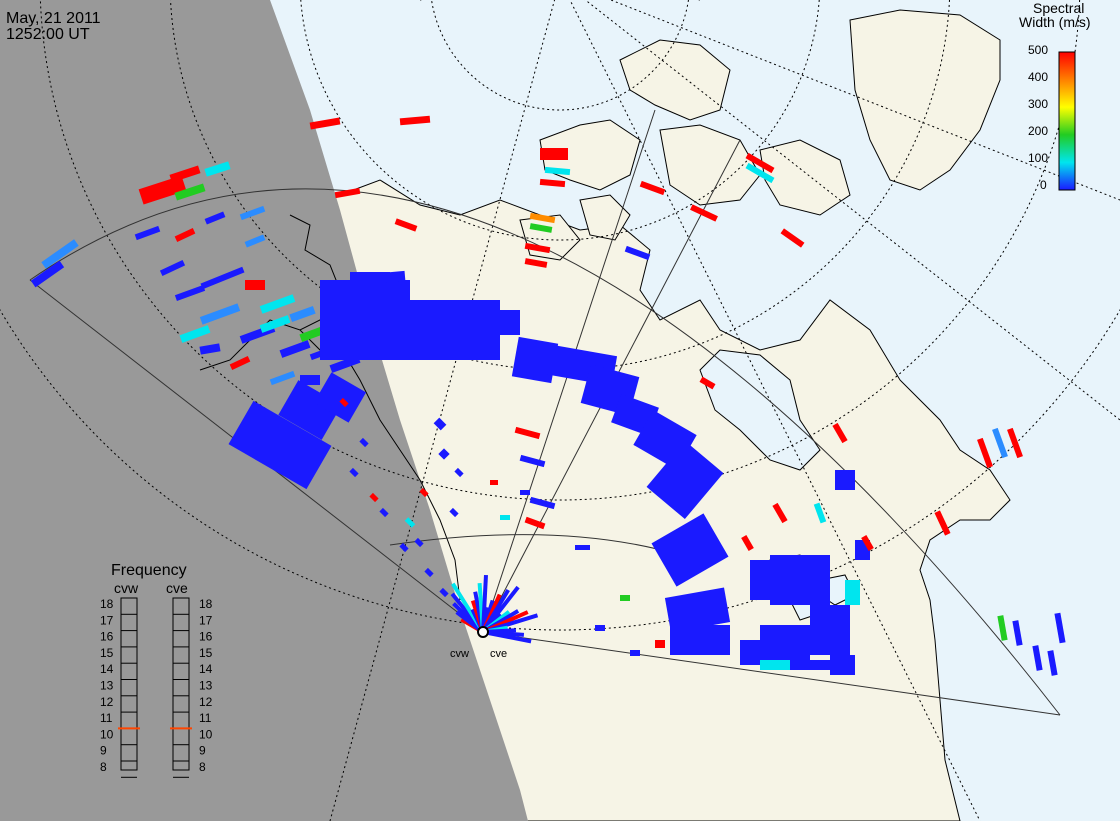 This screenshot has width=1120, height=821. Describe the element at coordinates (1038, 158) in the screenshot. I see `colorbar-tick: 100` at that location.